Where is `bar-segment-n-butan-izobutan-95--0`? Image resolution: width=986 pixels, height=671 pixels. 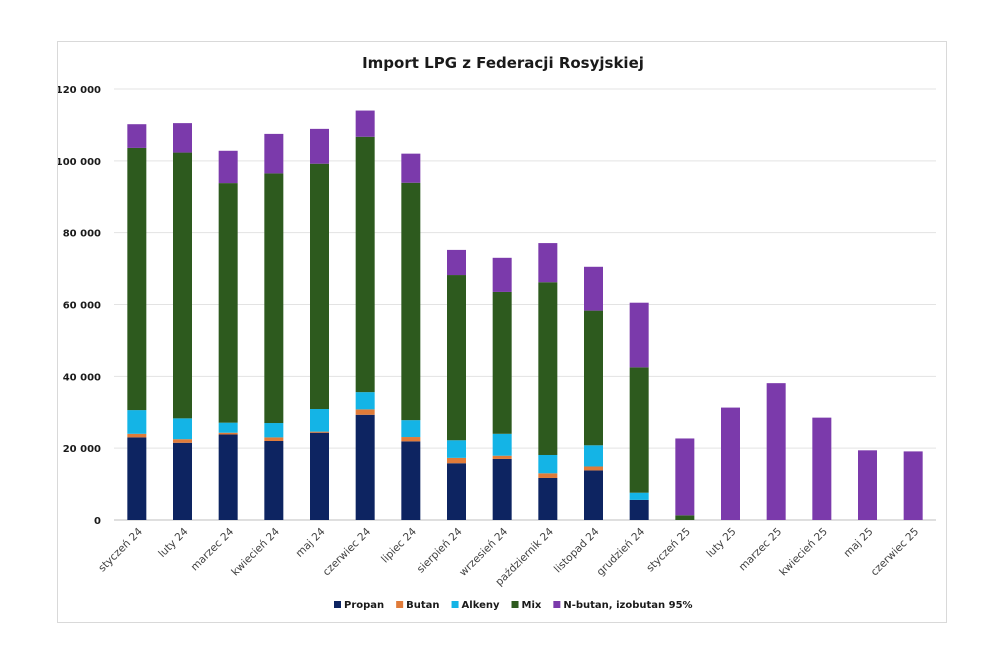 bar-segment-n-butan-izobutan-95--0 is located at coordinates (137, 136).